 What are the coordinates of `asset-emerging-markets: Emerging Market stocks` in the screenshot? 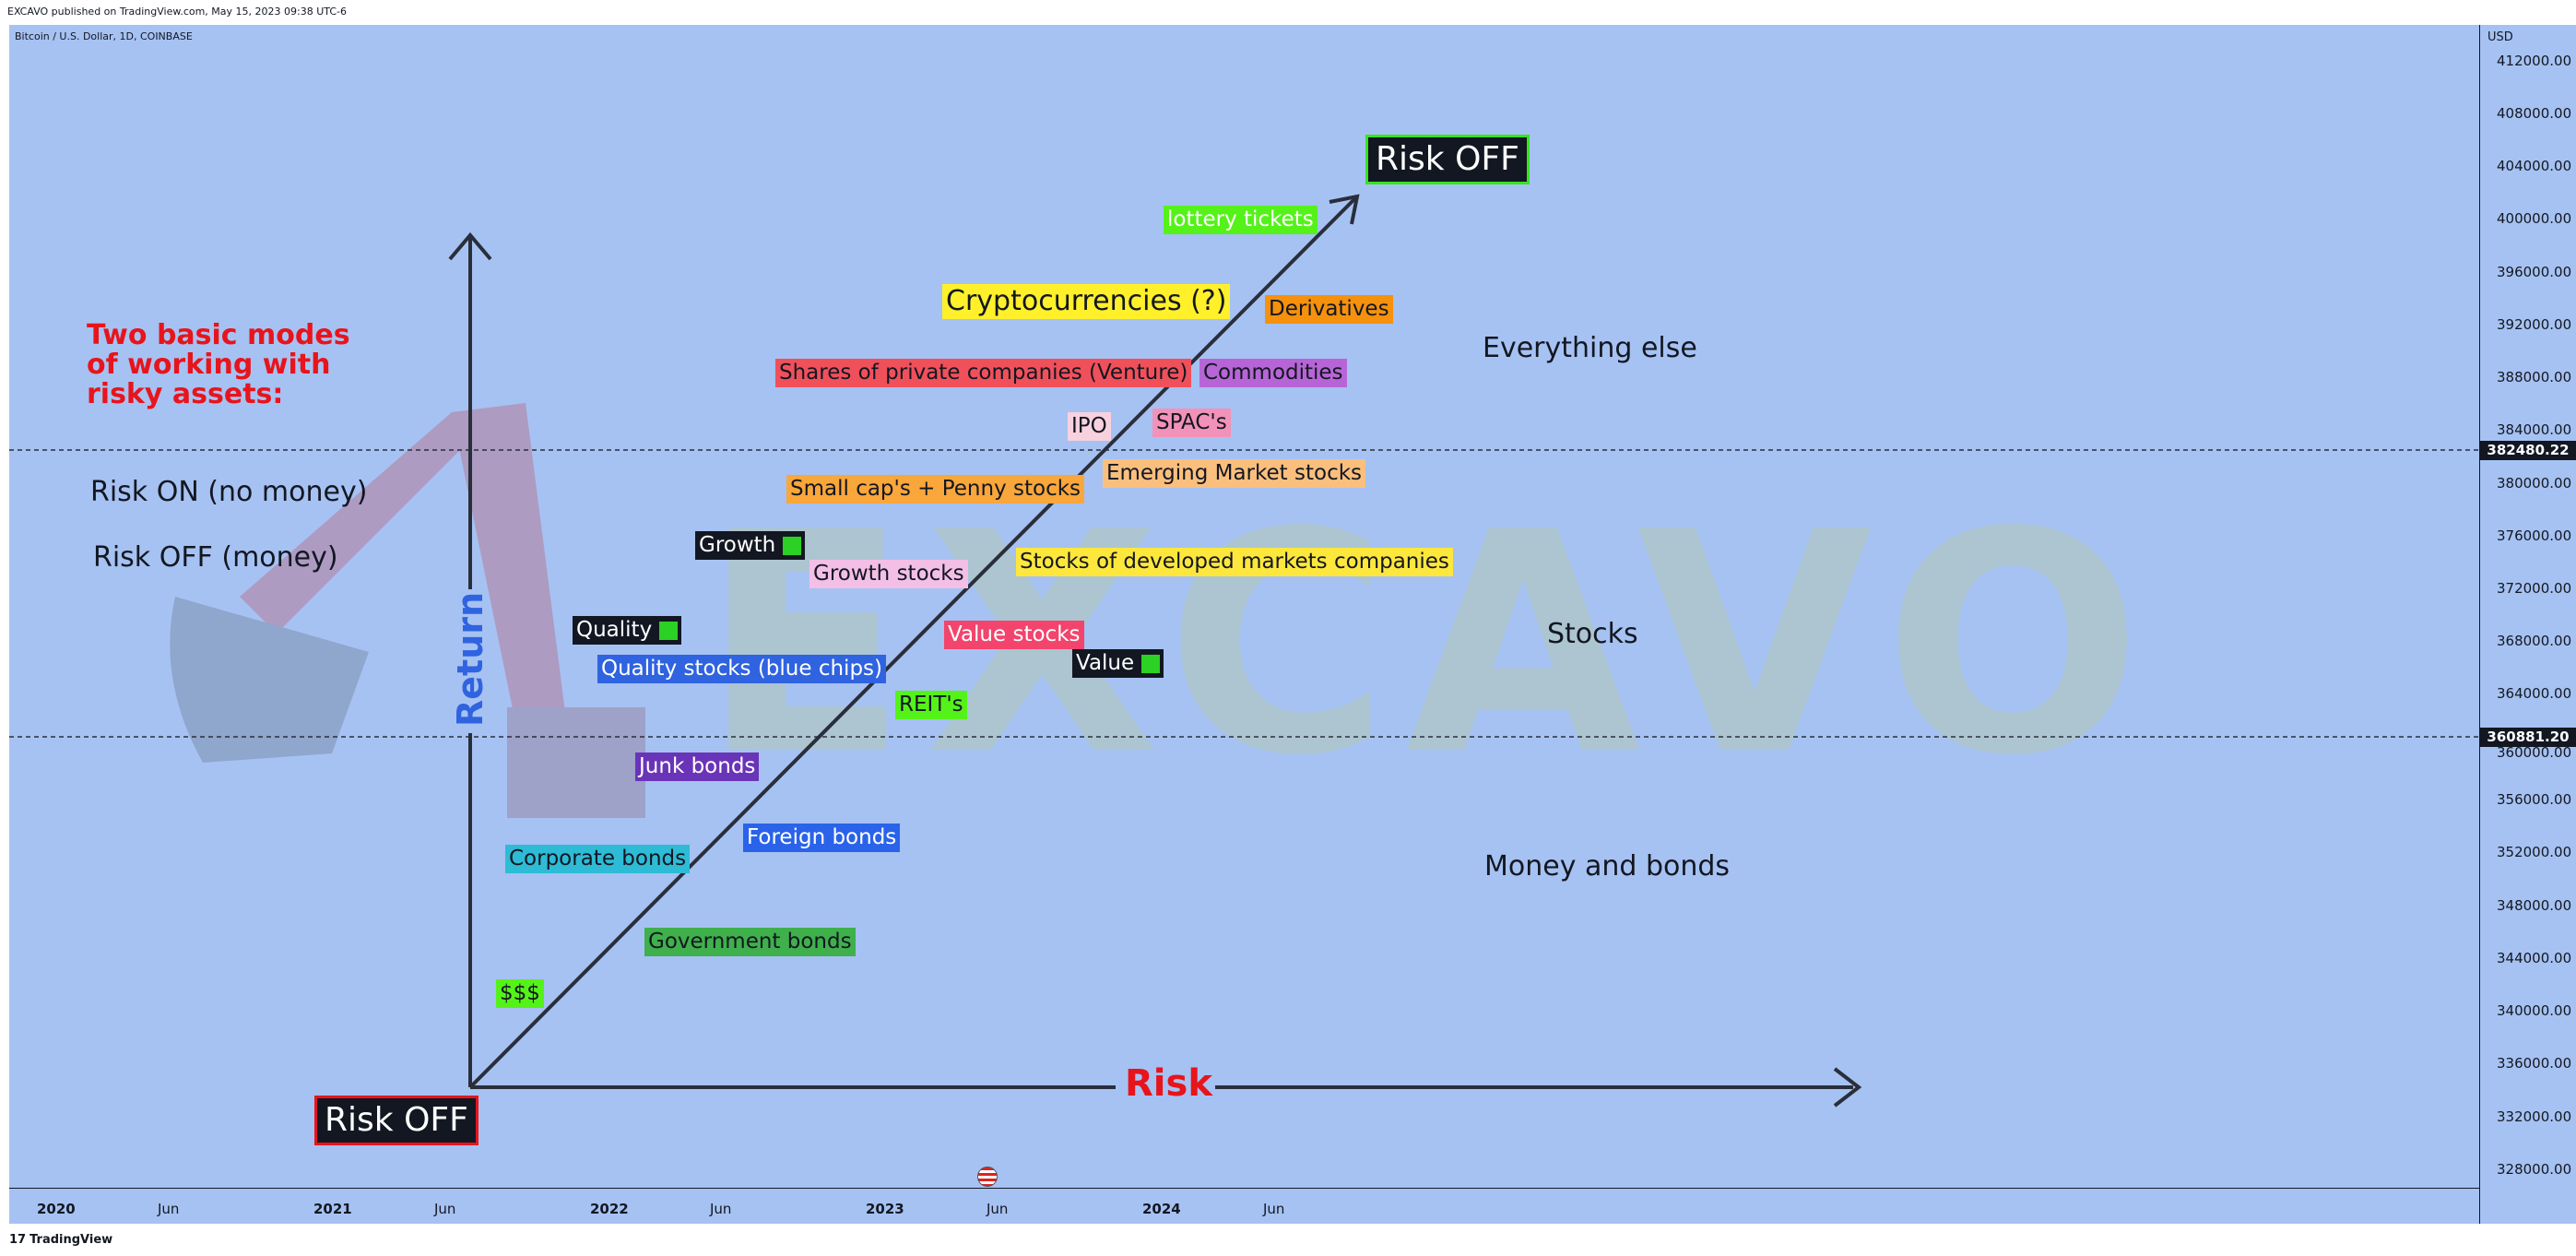 It's located at (1234, 474).